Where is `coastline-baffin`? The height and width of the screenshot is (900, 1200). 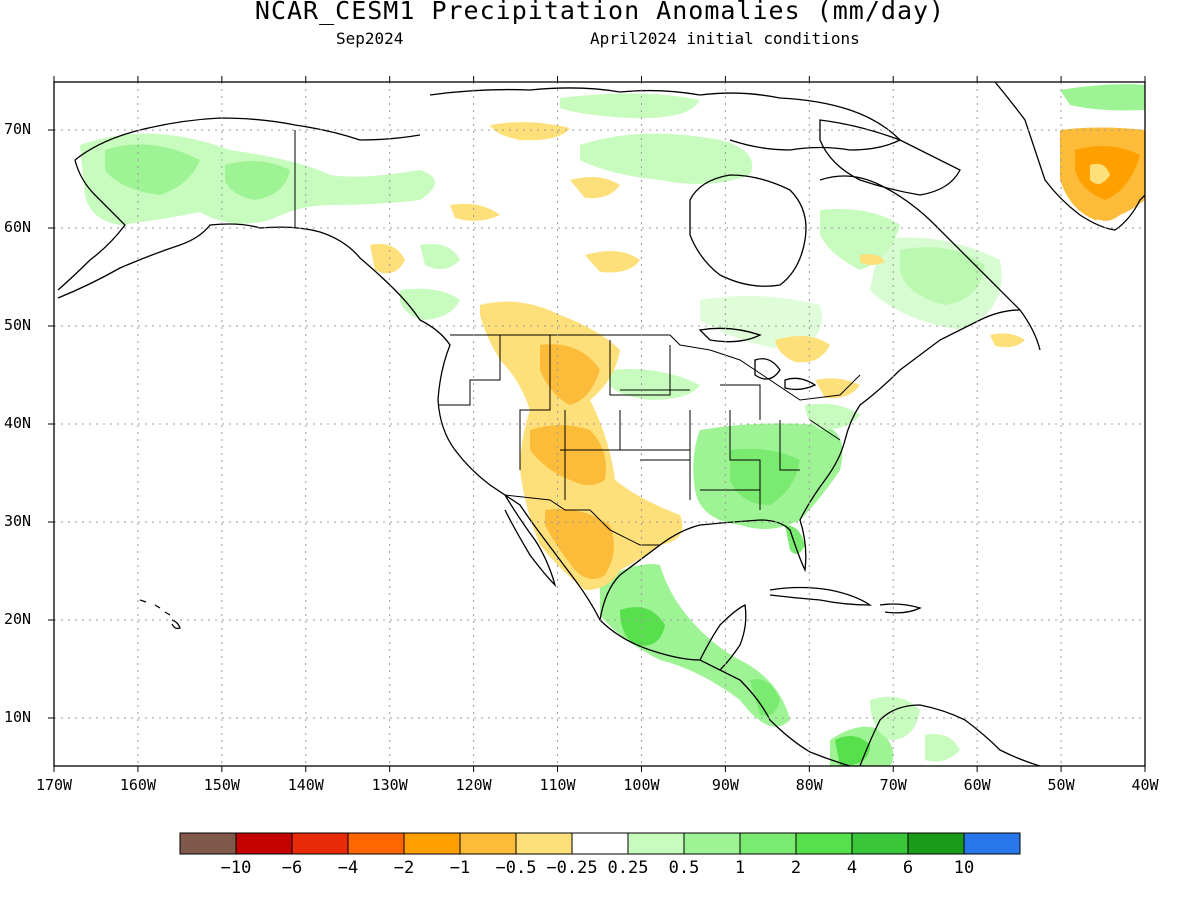 coastline-baffin is located at coordinates (890, 157).